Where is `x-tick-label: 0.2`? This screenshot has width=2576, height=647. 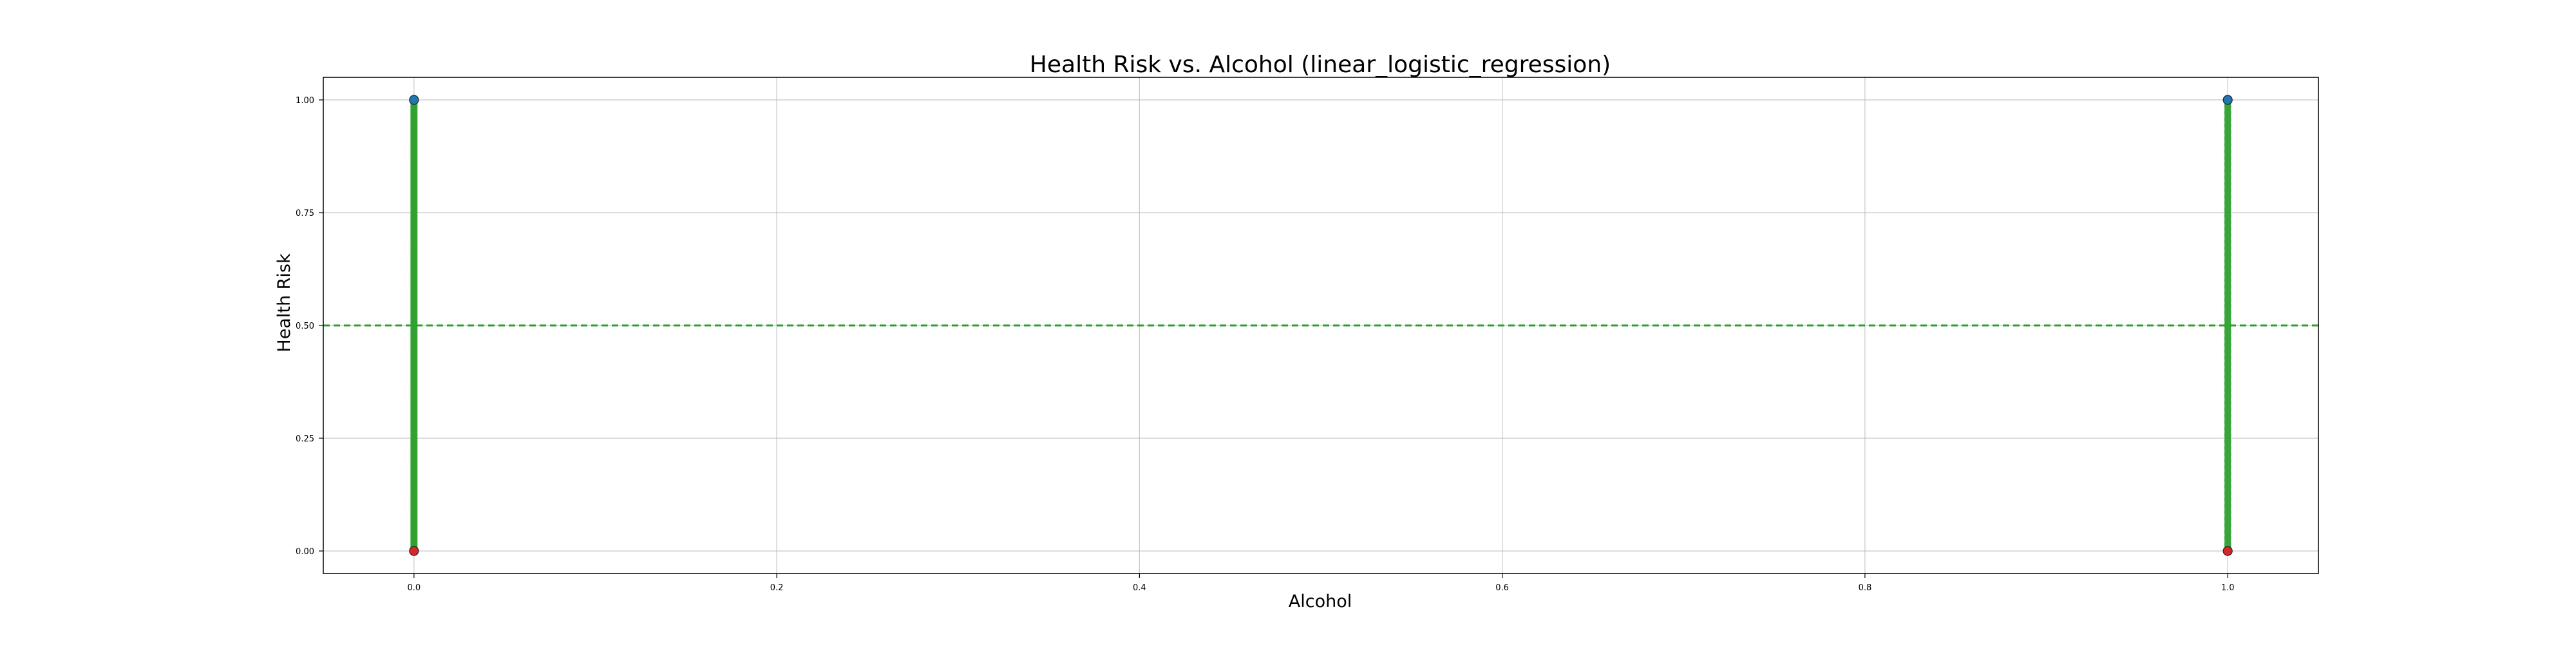 x-tick-label: 0.2 is located at coordinates (777, 588).